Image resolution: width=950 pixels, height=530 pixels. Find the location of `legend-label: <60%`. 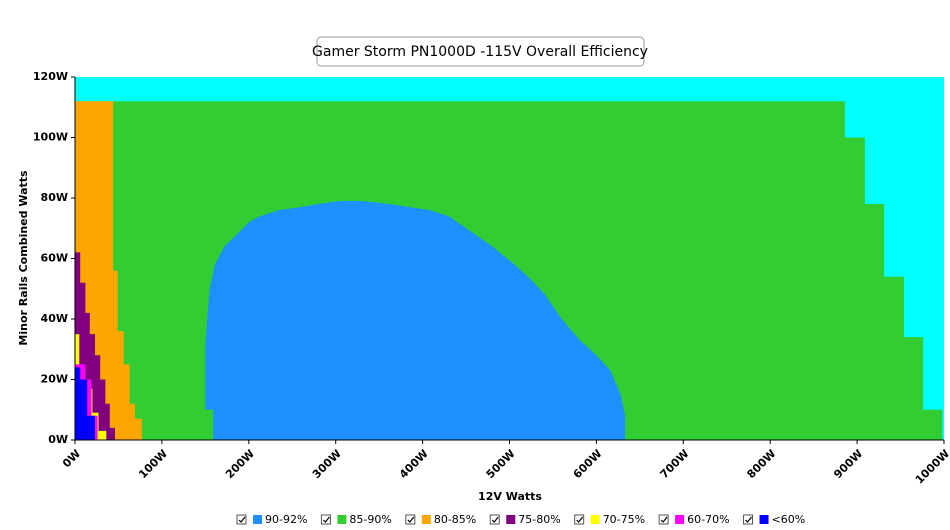

legend-label: <60% is located at coordinates (789, 519).